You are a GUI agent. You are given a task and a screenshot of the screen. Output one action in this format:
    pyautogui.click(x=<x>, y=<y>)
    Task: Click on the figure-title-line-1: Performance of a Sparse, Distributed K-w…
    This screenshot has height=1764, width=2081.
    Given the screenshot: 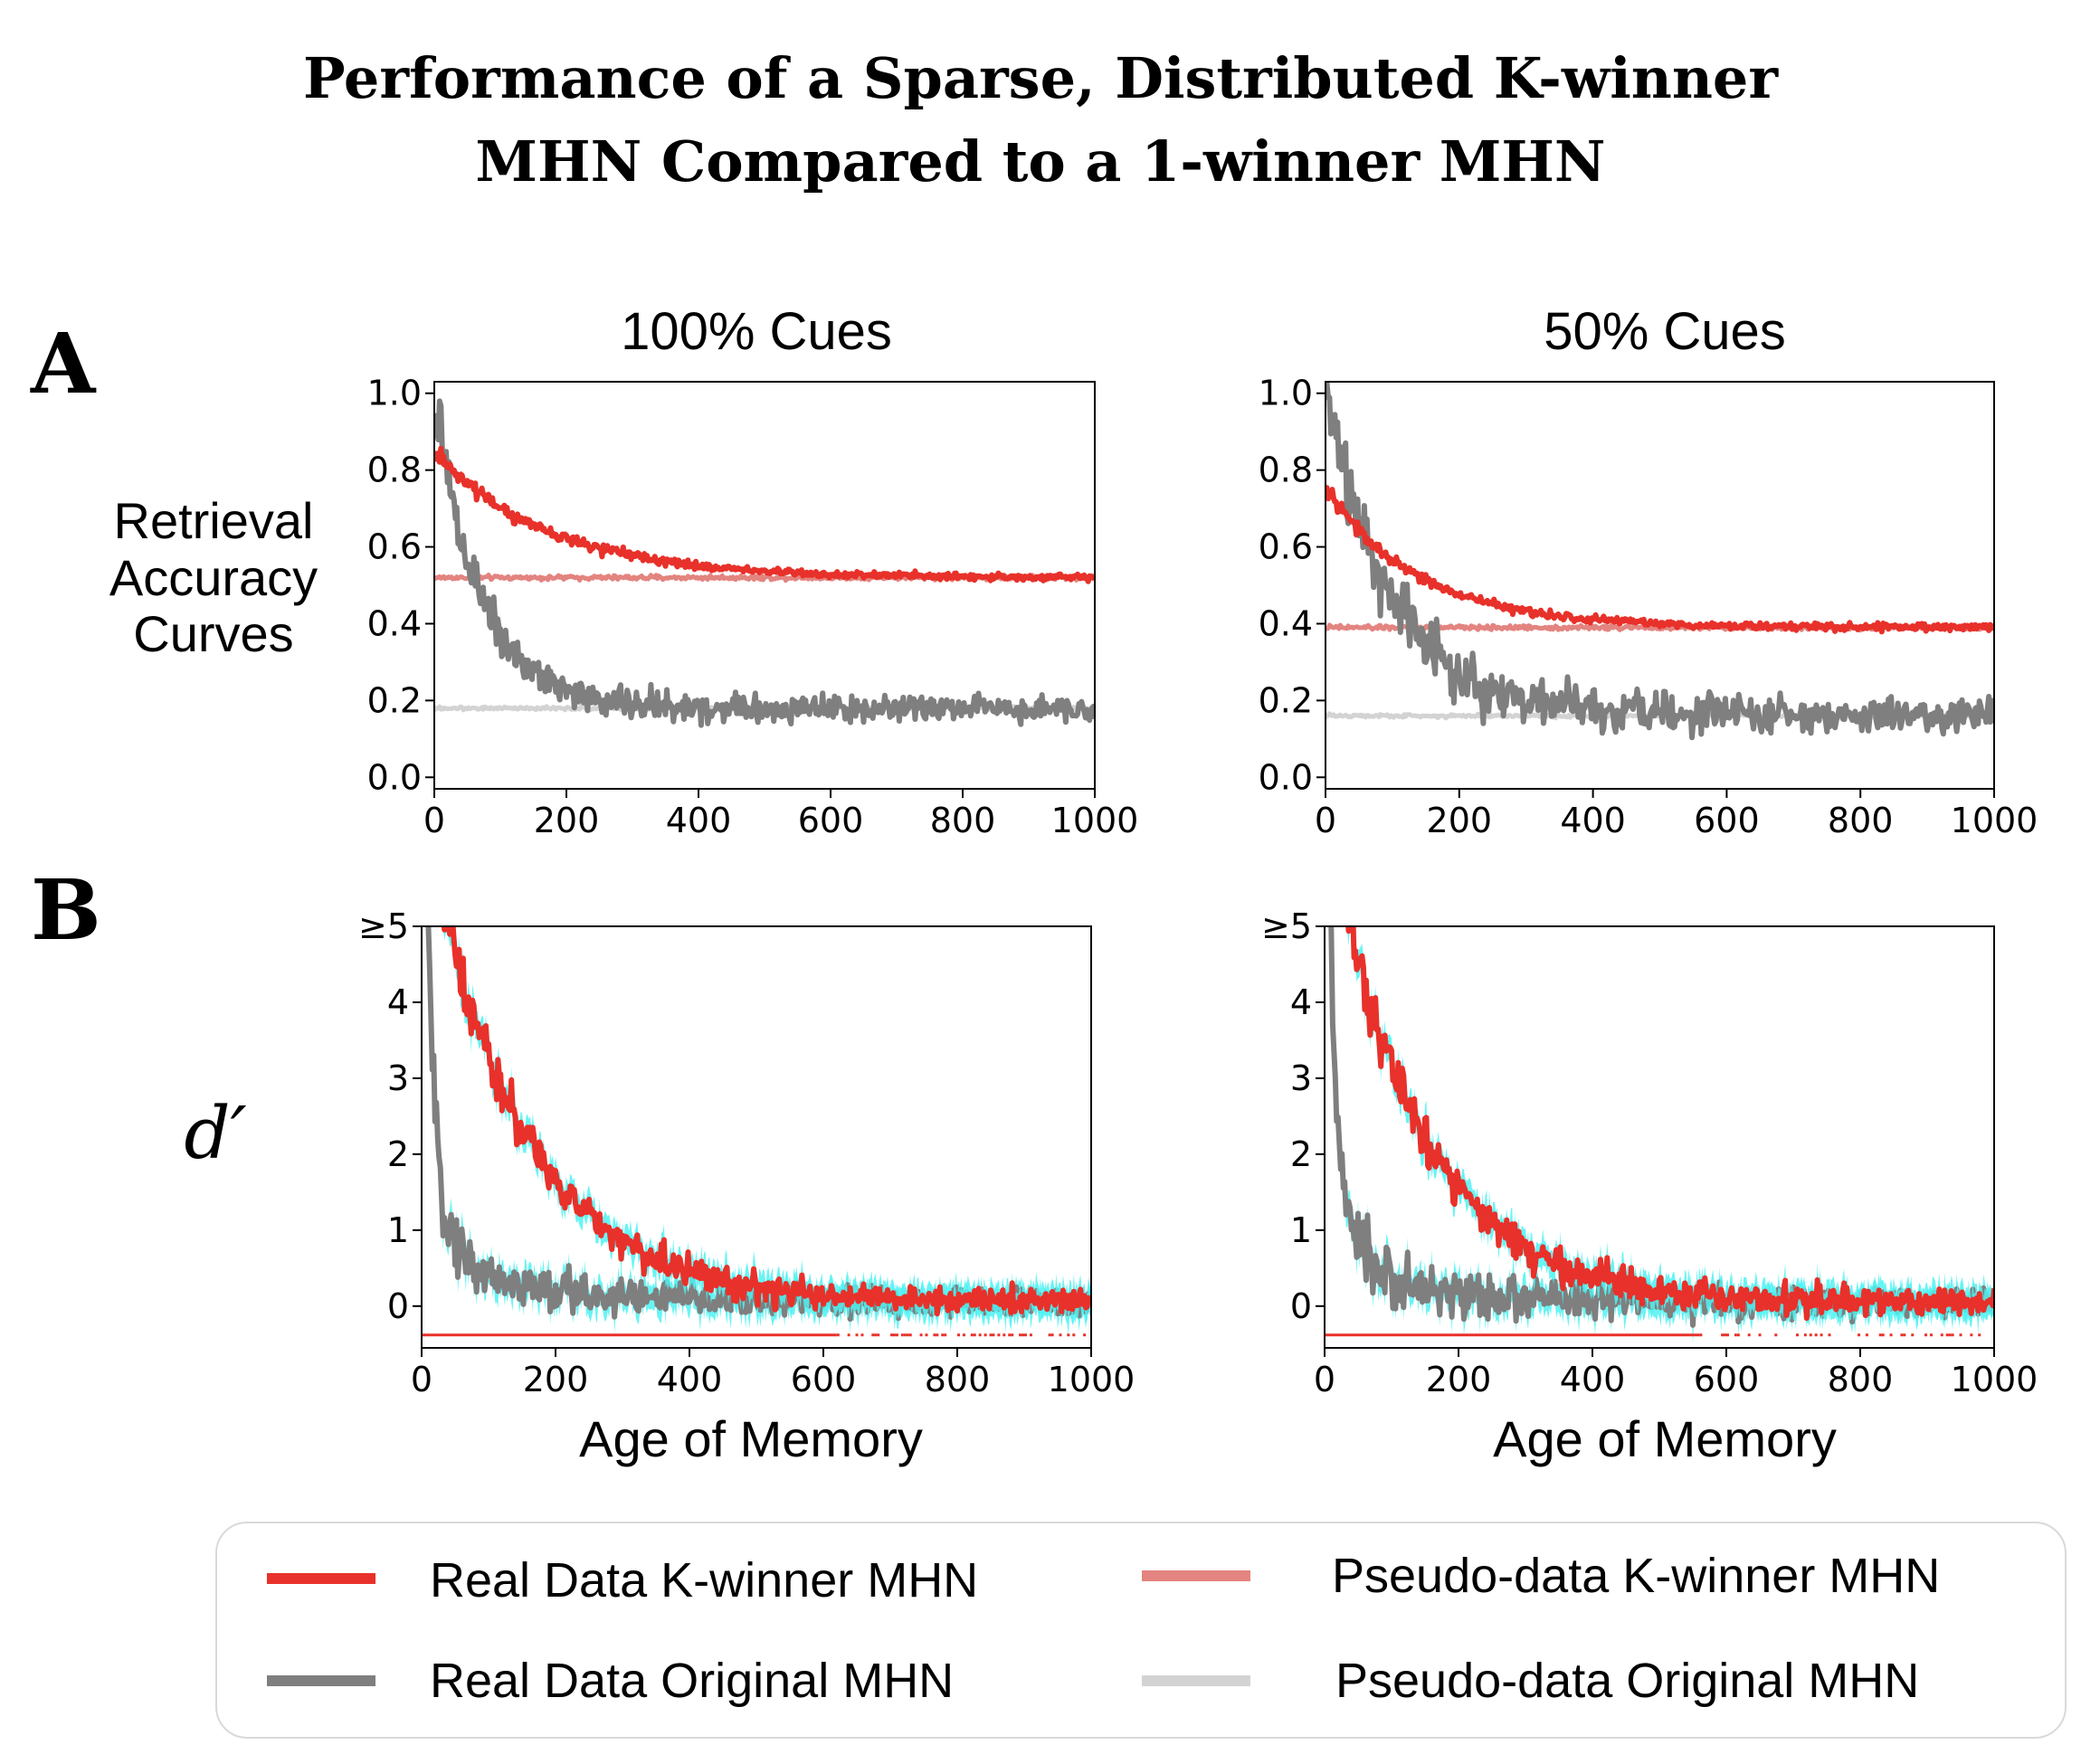 What is the action you would take?
    pyautogui.click(x=1041, y=78)
    